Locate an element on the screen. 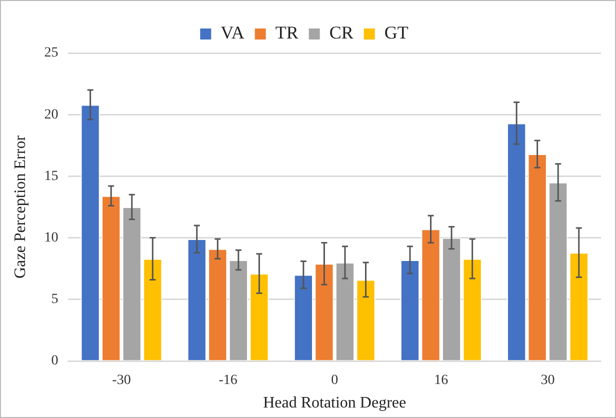 Image resolution: width=616 pixels, height=418 pixels. legend-label: TR is located at coordinates (286, 32).